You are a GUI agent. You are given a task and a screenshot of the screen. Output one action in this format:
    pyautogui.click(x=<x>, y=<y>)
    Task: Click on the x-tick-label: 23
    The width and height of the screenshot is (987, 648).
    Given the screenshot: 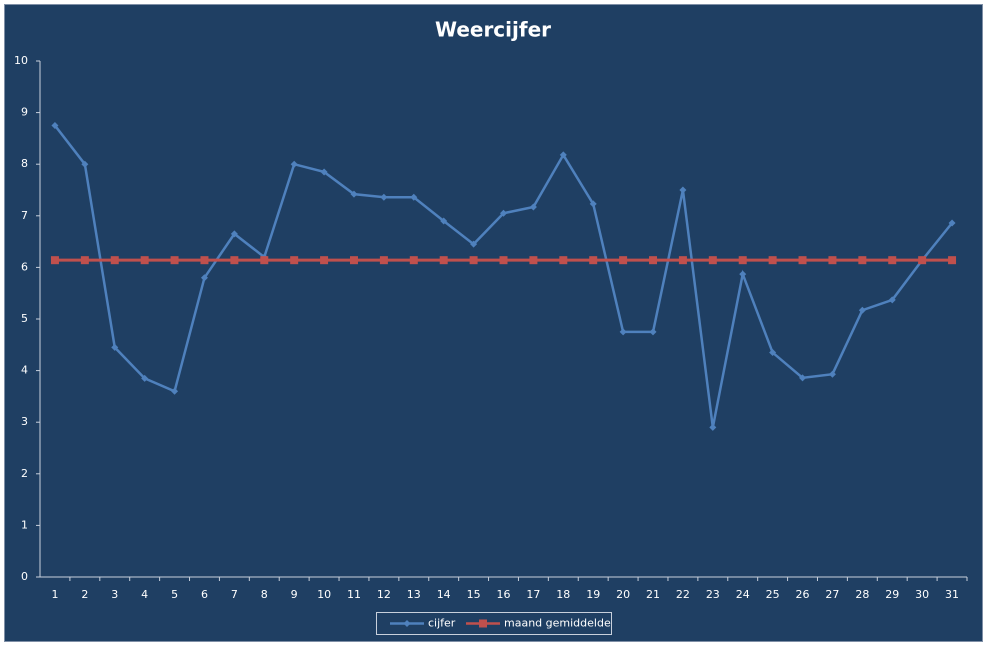 What is the action you would take?
    pyautogui.click(x=713, y=594)
    